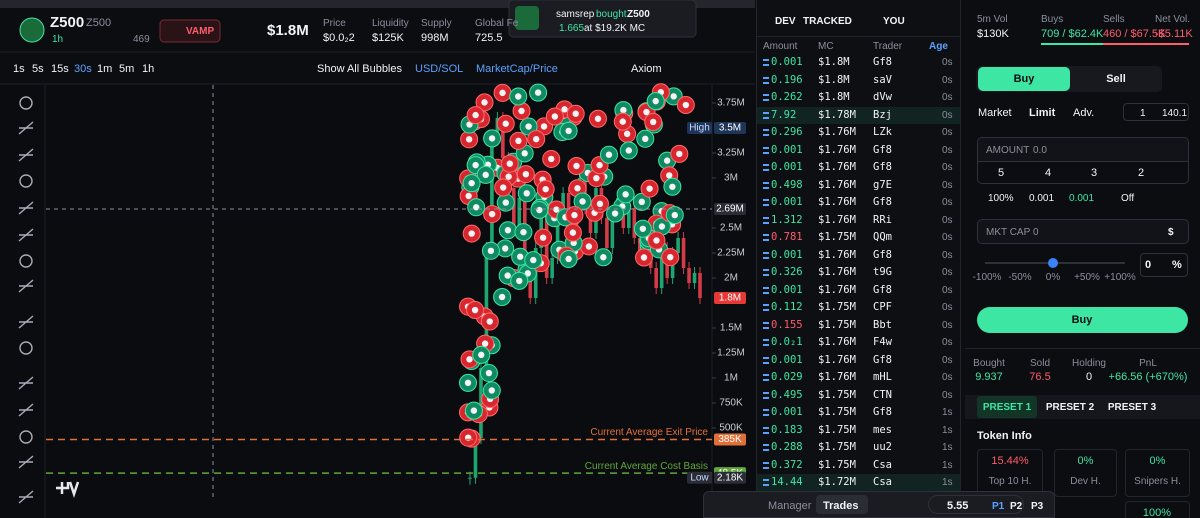 Image resolution: width=1200 pixels, height=518 pixels. I want to click on trader: saV, so click(882, 79).